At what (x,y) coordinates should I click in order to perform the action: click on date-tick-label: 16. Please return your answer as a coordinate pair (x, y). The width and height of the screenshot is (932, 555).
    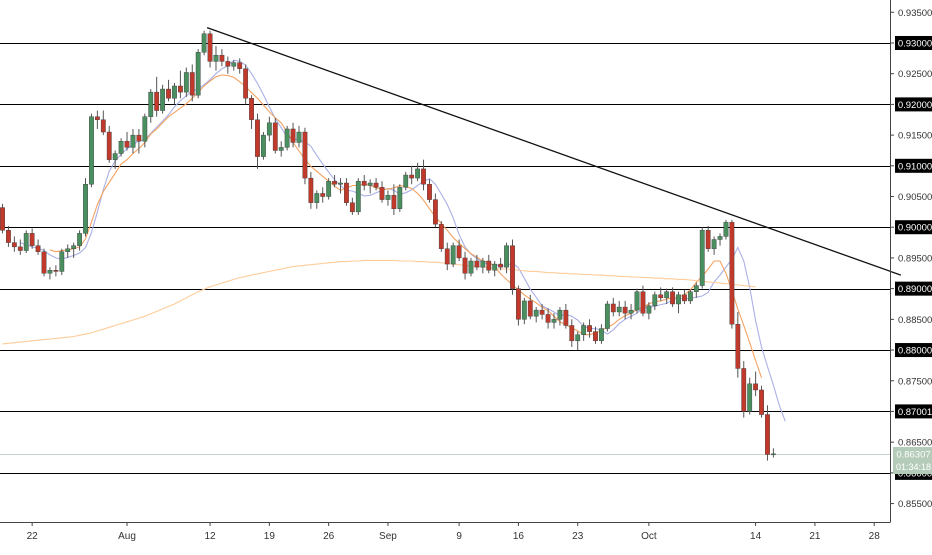
    Looking at the image, I should click on (519, 536).